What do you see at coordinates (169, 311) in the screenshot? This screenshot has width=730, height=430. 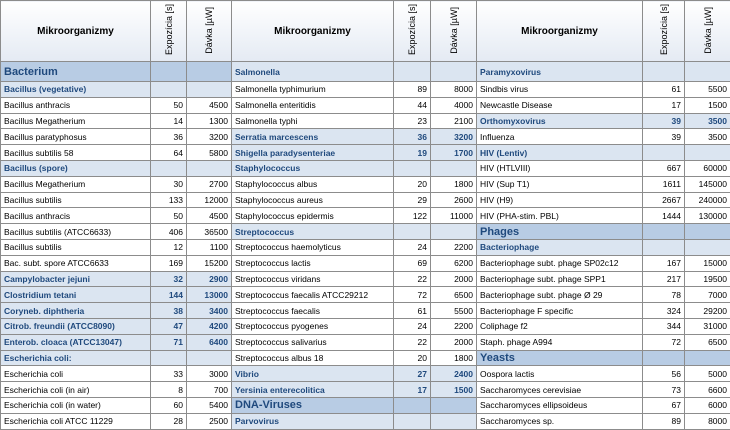 I see `exposure-value: 38` at bounding box center [169, 311].